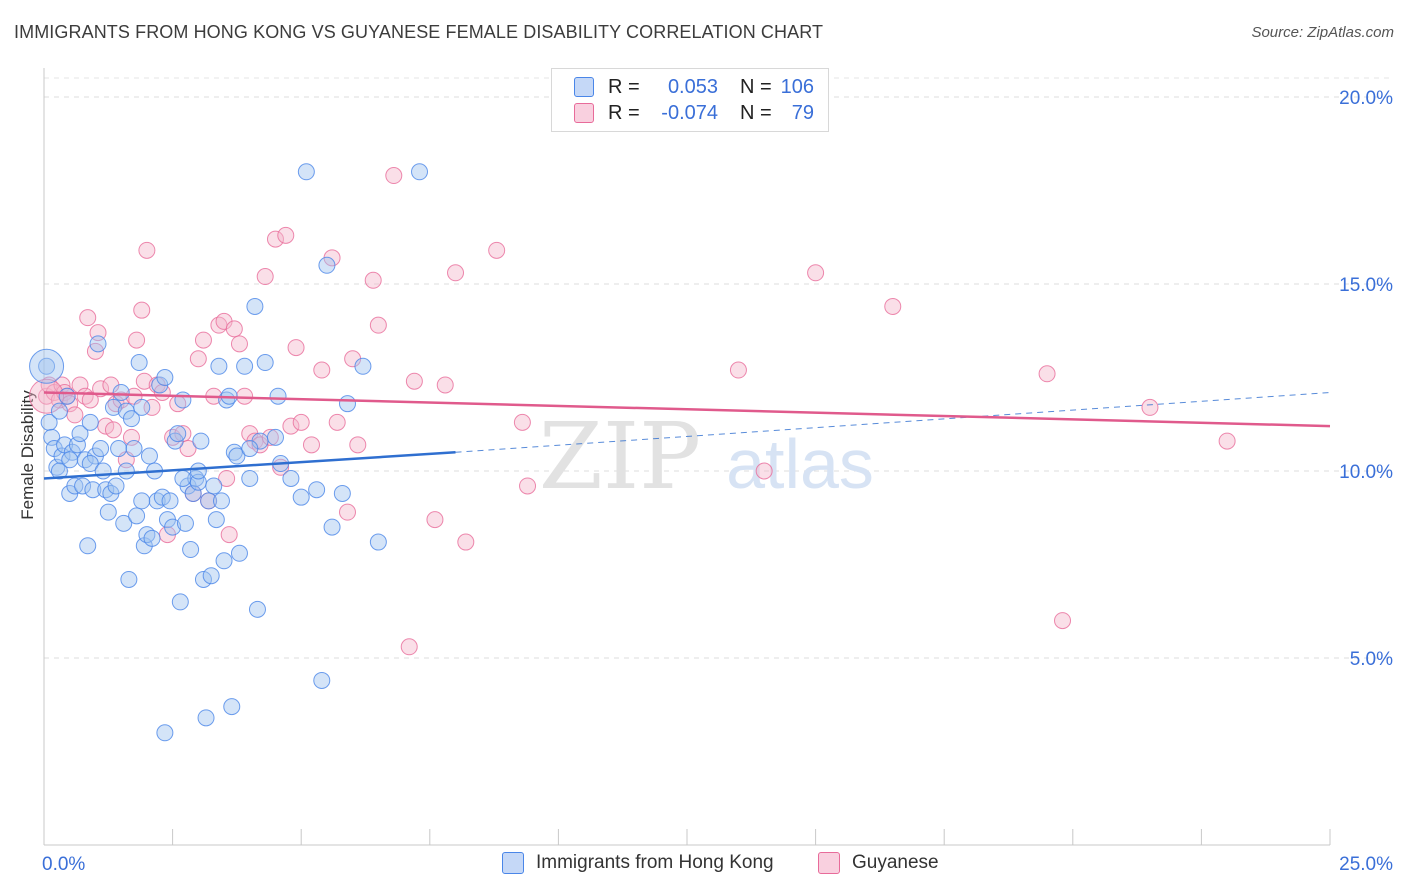 Image resolution: width=1406 pixels, height=892 pixels. Describe the element at coordinates (584, 113) in the screenshot. I see `legend-swatch-pink` at that location.